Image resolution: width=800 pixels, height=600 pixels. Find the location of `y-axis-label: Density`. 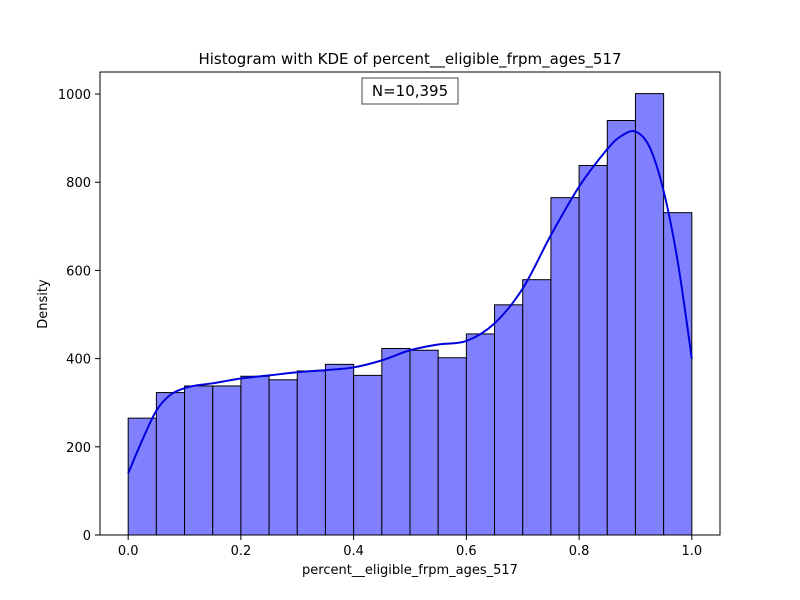

y-axis-label: Density is located at coordinates (43, 304).